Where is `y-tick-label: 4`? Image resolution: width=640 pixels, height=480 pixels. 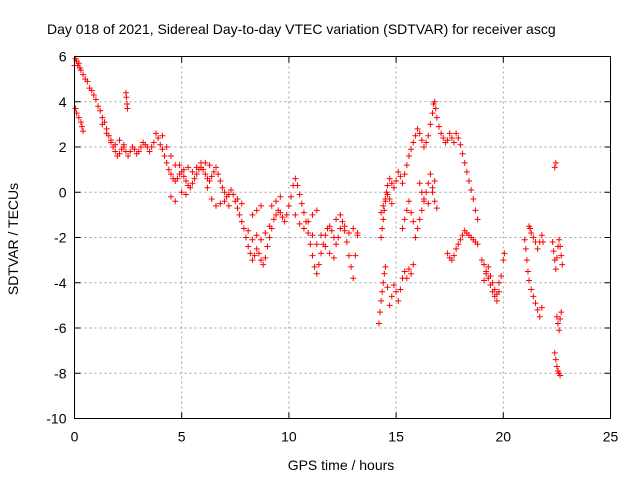
y-tick-label: 4 is located at coordinates (63, 102).